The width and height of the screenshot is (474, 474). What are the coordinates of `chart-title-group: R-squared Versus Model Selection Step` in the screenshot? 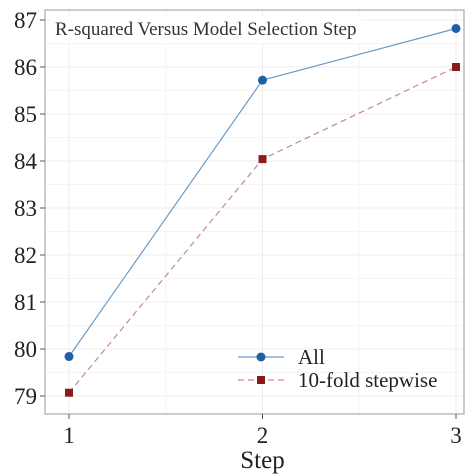 It's located at (206, 29).